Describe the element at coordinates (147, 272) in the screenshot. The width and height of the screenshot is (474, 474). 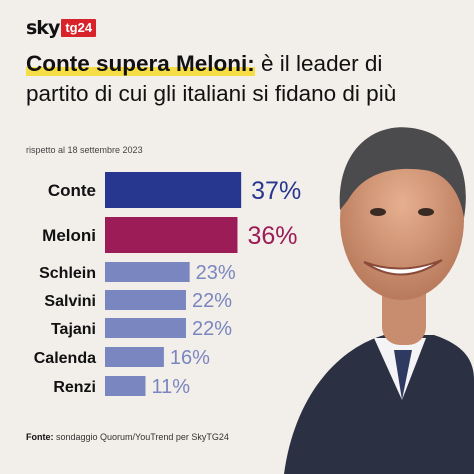
I see `bar-schlein` at that location.